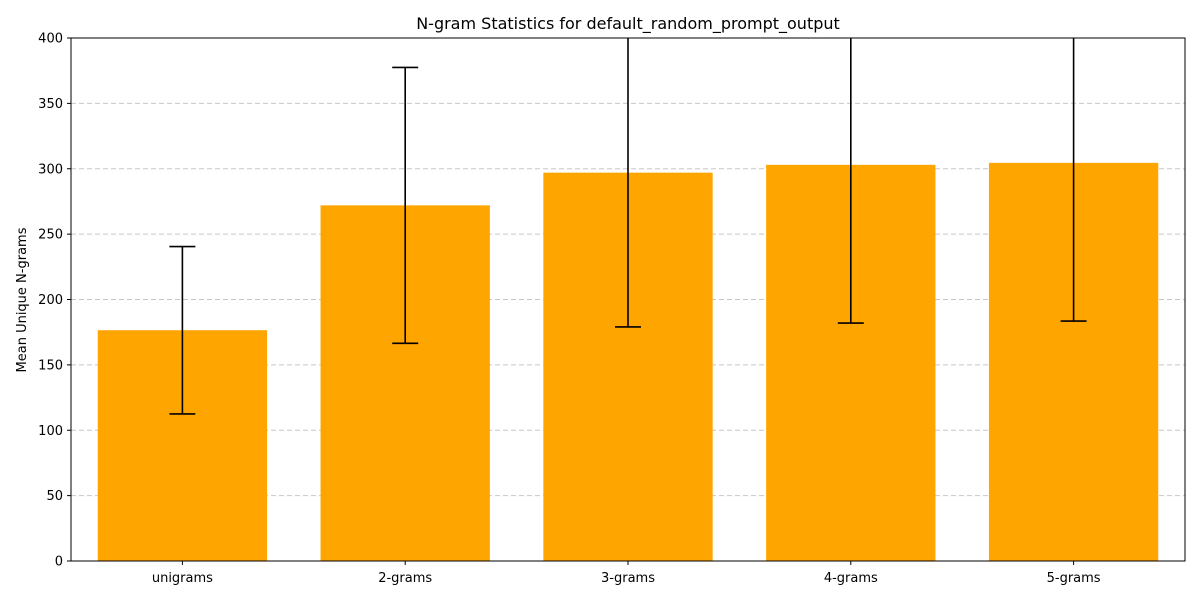 Image resolution: width=1200 pixels, height=600 pixels. What do you see at coordinates (50, 39) in the screenshot?
I see `y-tick-label: 400` at bounding box center [50, 39].